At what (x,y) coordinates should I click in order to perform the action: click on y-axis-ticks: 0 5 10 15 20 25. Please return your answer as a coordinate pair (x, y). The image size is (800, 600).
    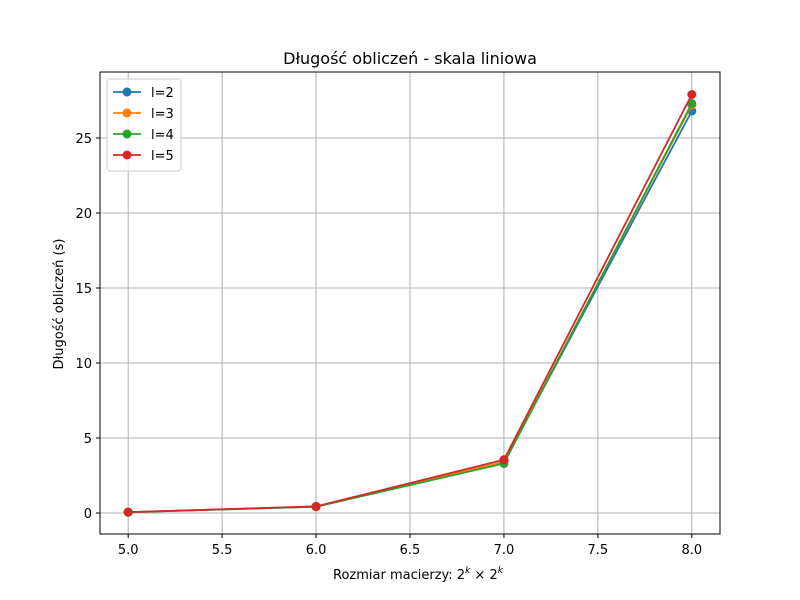
    Looking at the image, I should click on (87, 327).